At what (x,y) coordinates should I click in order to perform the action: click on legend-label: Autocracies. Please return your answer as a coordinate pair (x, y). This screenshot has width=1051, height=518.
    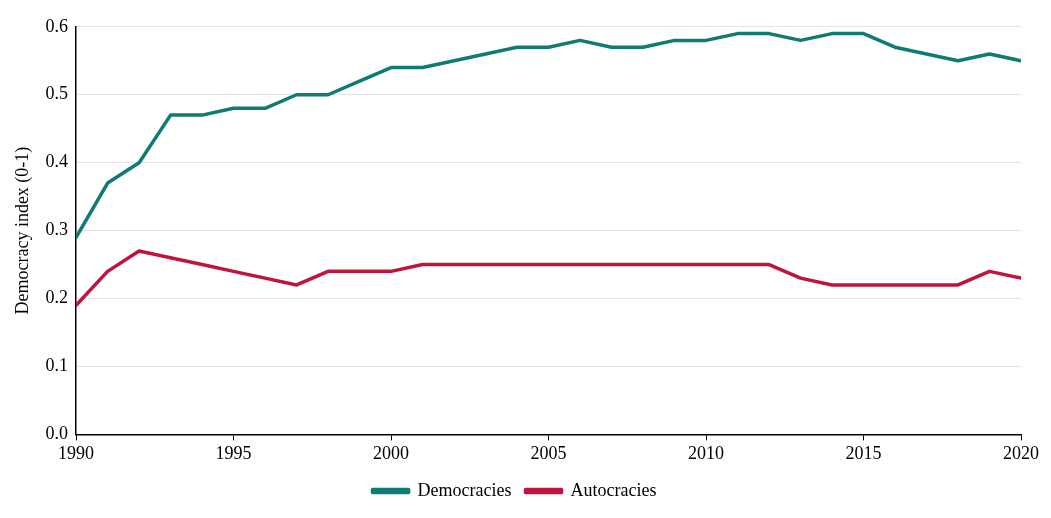
    Looking at the image, I should click on (613, 489).